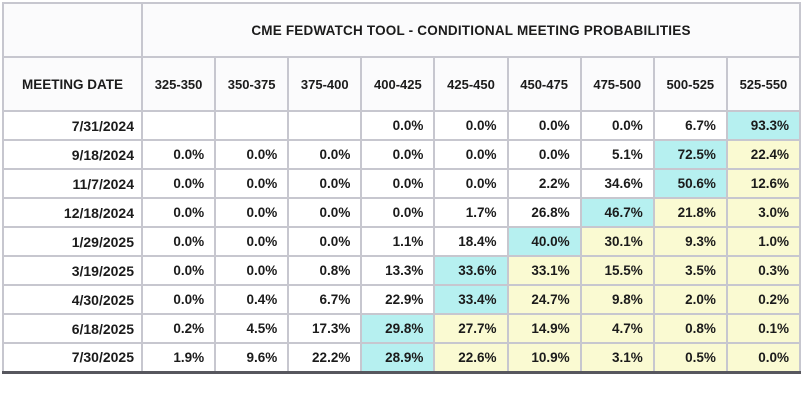 This screenshot has height=403, width=803. Describe the element at coordinates (178, 84) in the screenshot. I see `column-header-325-350: 325-350` at that location.